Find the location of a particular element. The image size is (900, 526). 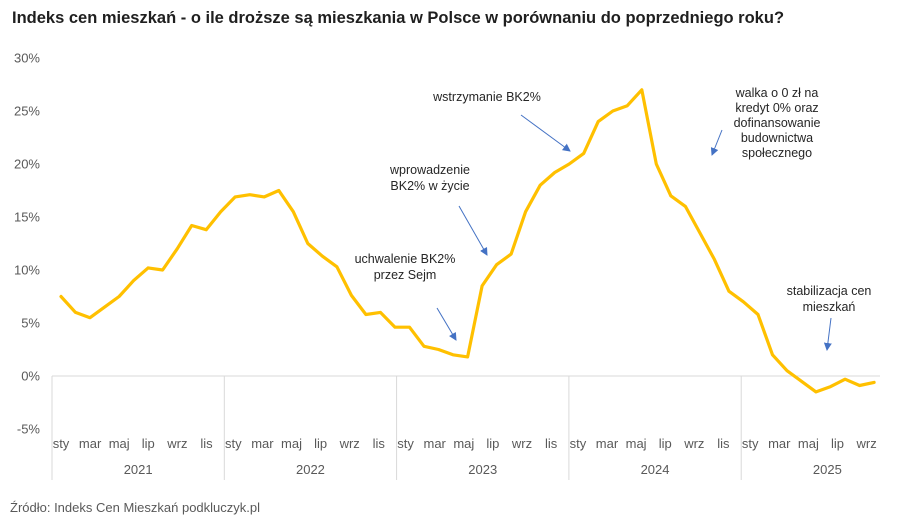

annotation-text: kredyt 0% oraz is located at coordinates (776, 108).